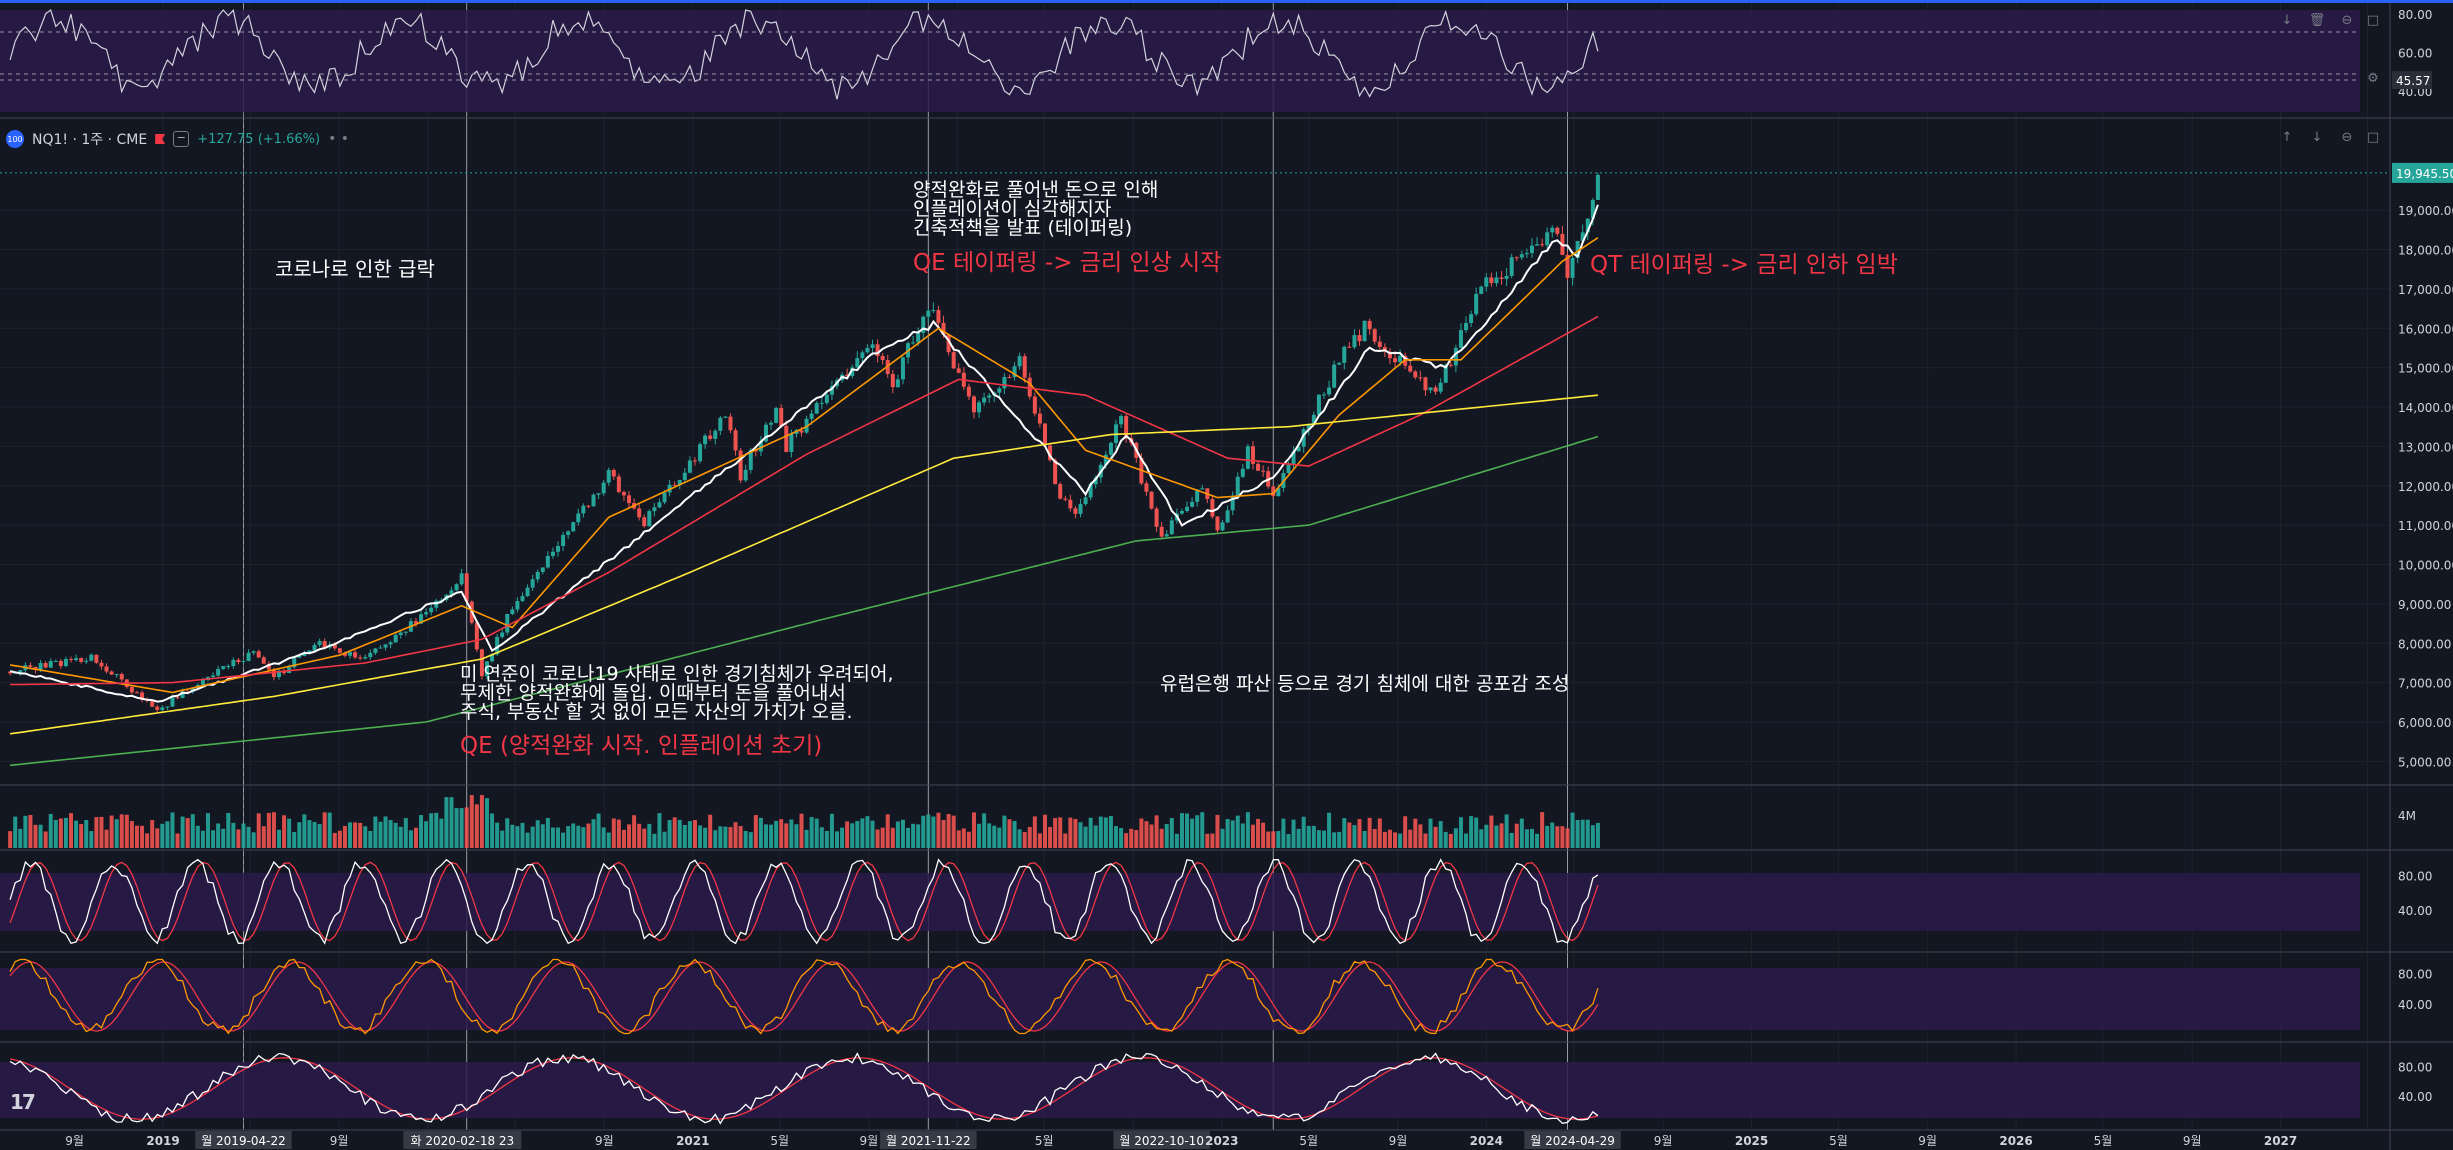 This screenshot has height=1150, width=2453. What do you see at coordinates (181, 139) in the screenshot?
I see `collapse-legend-icon: −` at bounding box center [181, 139].